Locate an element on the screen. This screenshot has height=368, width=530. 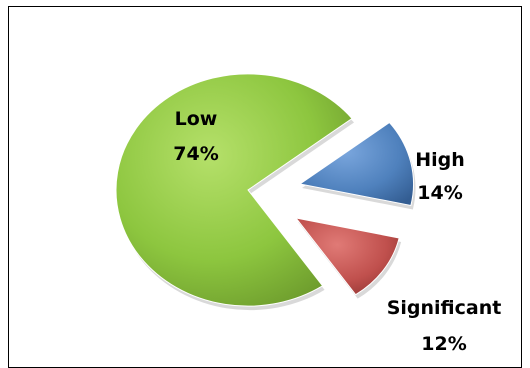
pie-slice-high is located at coordinates (356, 164).